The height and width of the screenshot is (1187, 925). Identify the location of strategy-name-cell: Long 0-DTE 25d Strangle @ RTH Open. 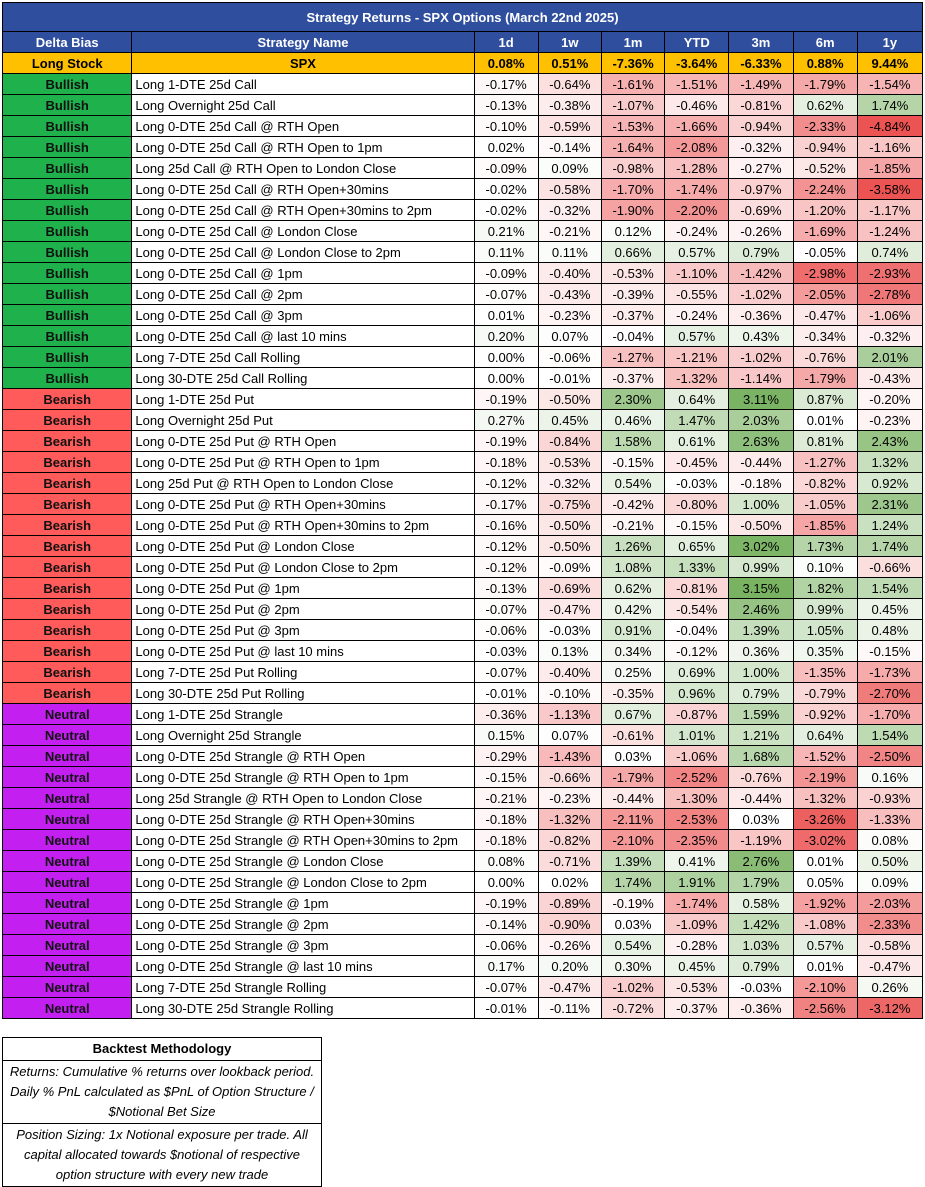
(303, 756).